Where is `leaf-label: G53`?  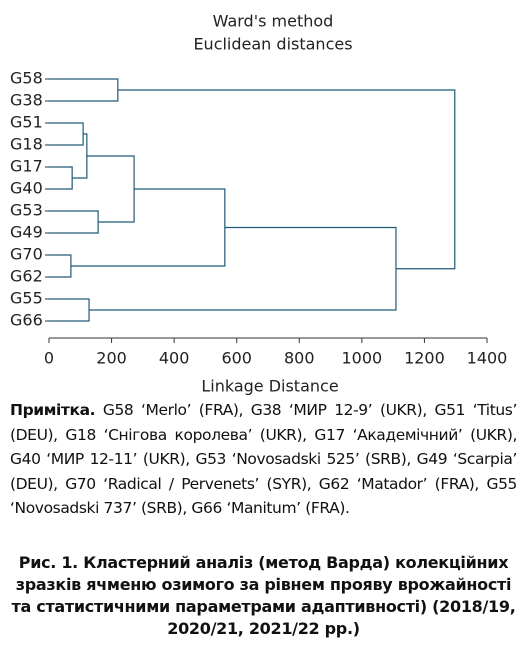 leaf-label: G53 is located at coordinates (26, 210).